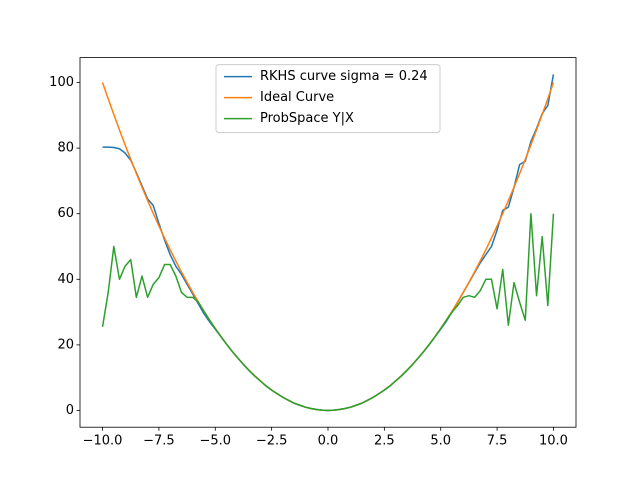 Image resolution: width=640 pixels, height=480 pixels. Describe the element at coordinates (70, 410) in the screenshot. I see `y-tick-label: 0` at that location.